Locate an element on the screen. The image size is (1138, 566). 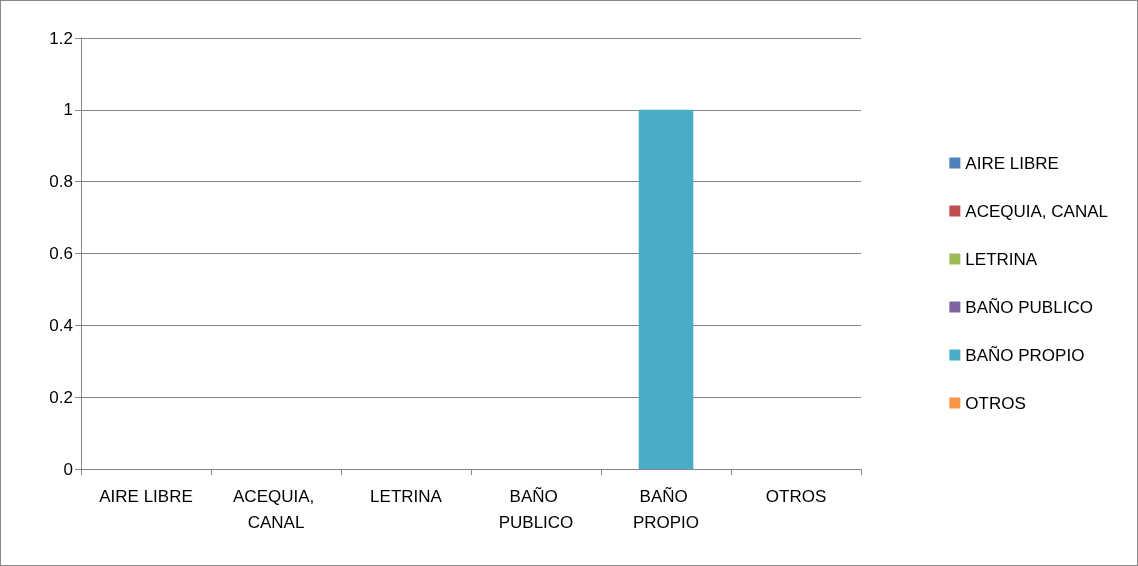
x-tick-label: BAÑO PROPIO is located at coordinates (666, 509).